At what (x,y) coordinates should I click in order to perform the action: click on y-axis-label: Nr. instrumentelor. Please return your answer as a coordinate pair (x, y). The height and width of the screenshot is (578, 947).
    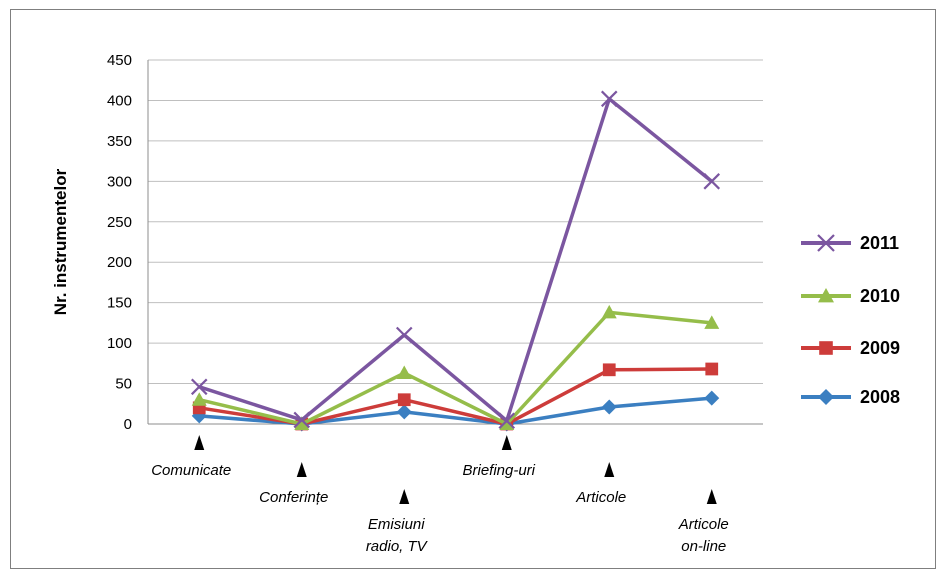
    Looking at the image, I should click on (60, 241).